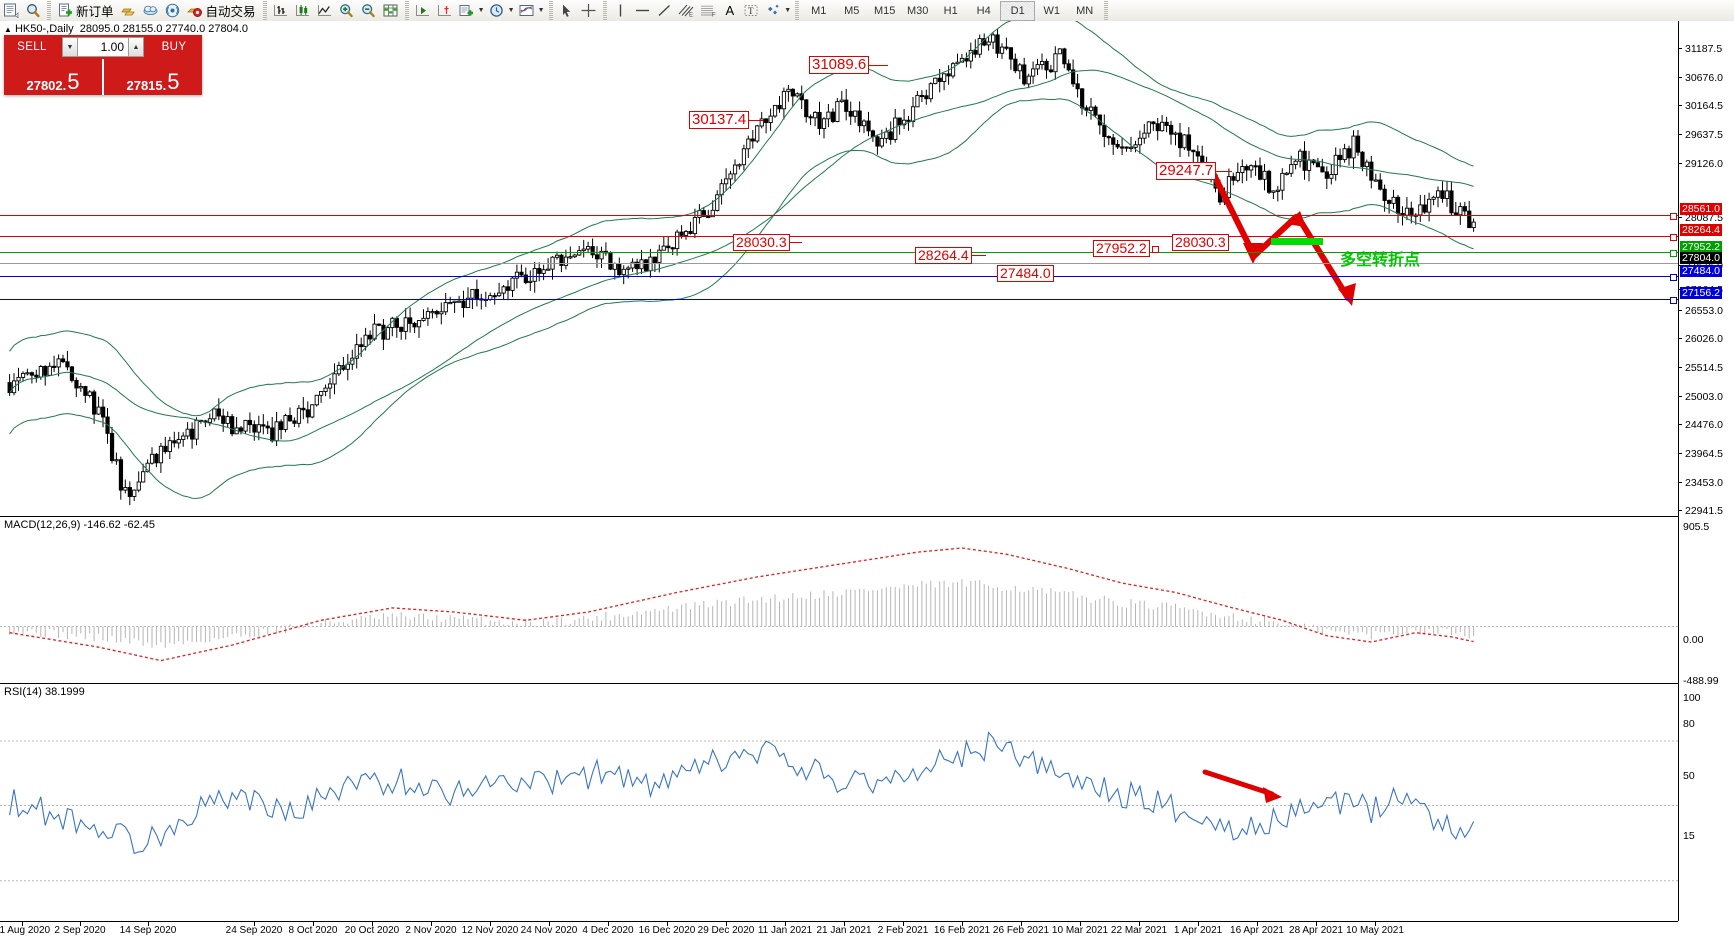 This screenshot has width=1734, height=936. What do you see at coordinates (1692, 698) in the screenshot?
I see `rsi-tick: 100` at bounding box center [1692, 698].